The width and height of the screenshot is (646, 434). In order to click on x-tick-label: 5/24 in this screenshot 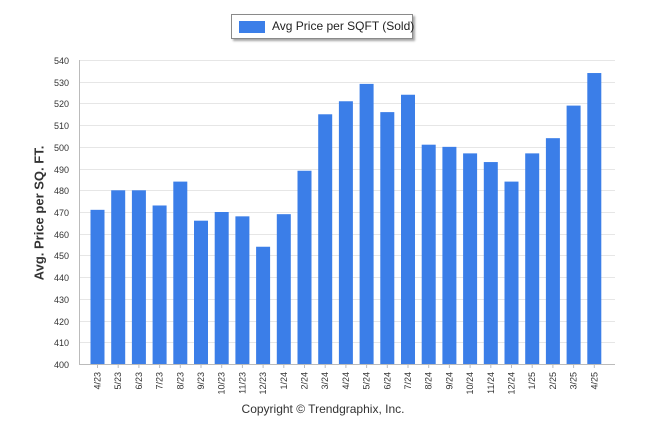, I will do `click(367, 381)`.